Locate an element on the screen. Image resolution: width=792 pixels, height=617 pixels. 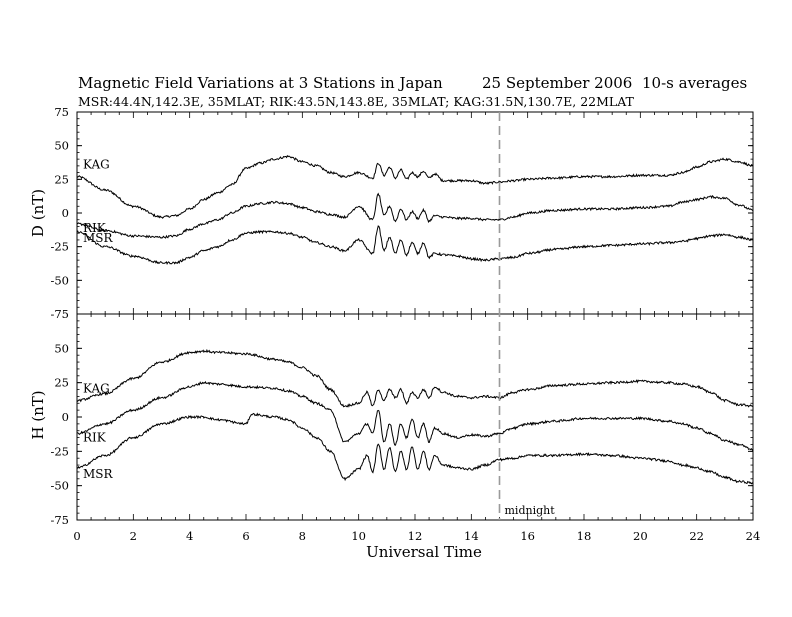
h-series-label-msr: MSR is located at coordinates (98, 474).